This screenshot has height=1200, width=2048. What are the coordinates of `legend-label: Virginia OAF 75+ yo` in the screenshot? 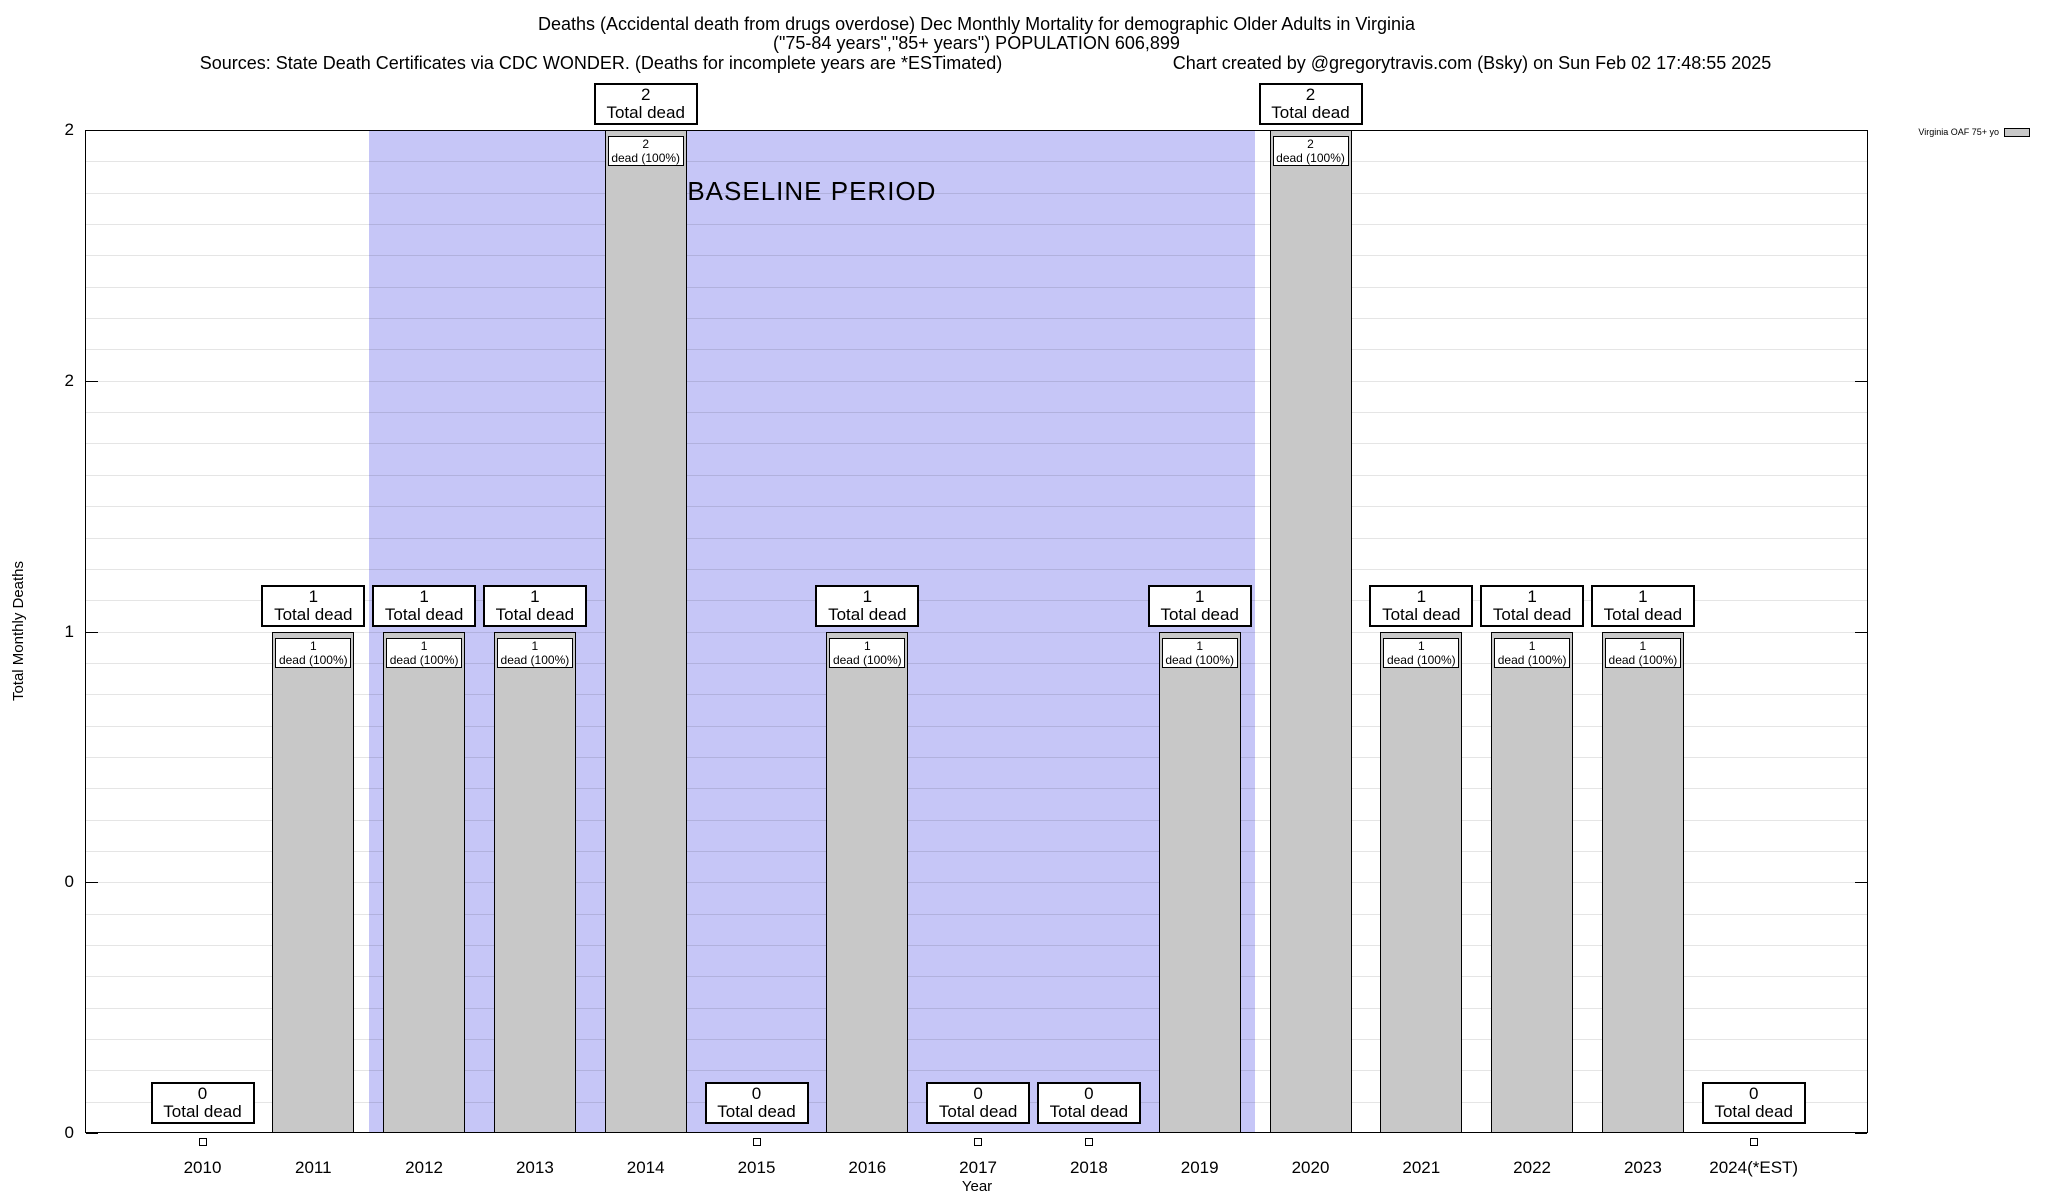 It's located at (1958, 132).